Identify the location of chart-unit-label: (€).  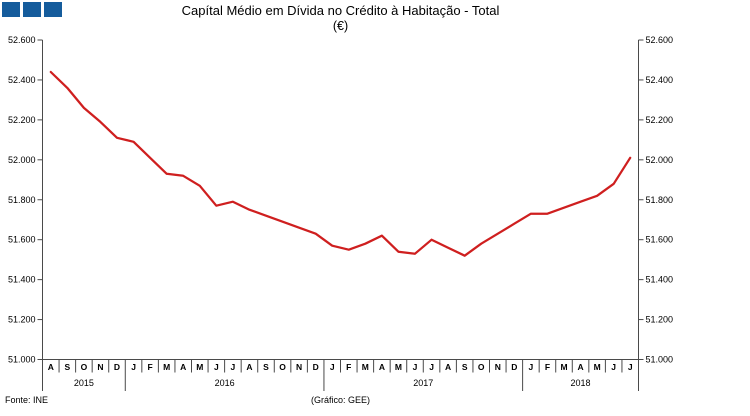
(340, 26).